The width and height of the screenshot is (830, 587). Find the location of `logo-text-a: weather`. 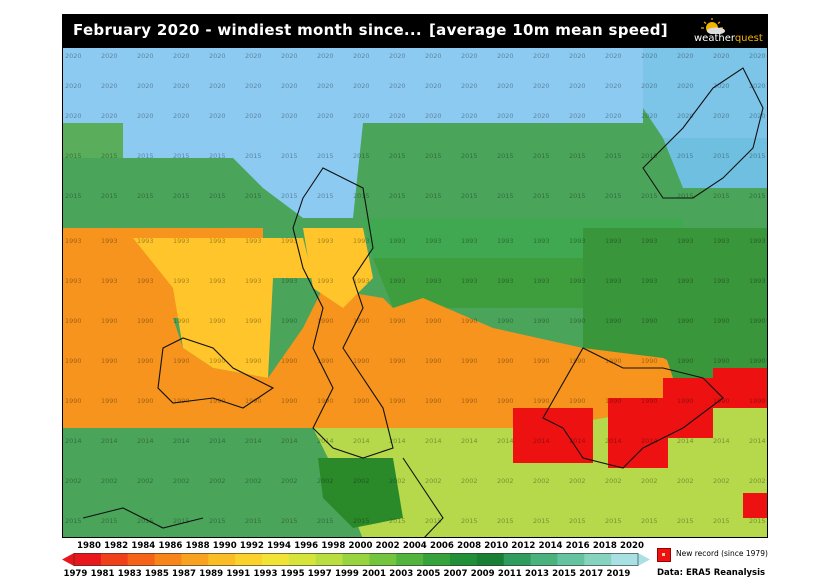

logo-text-a: weather is located at coordinates (714, 38).